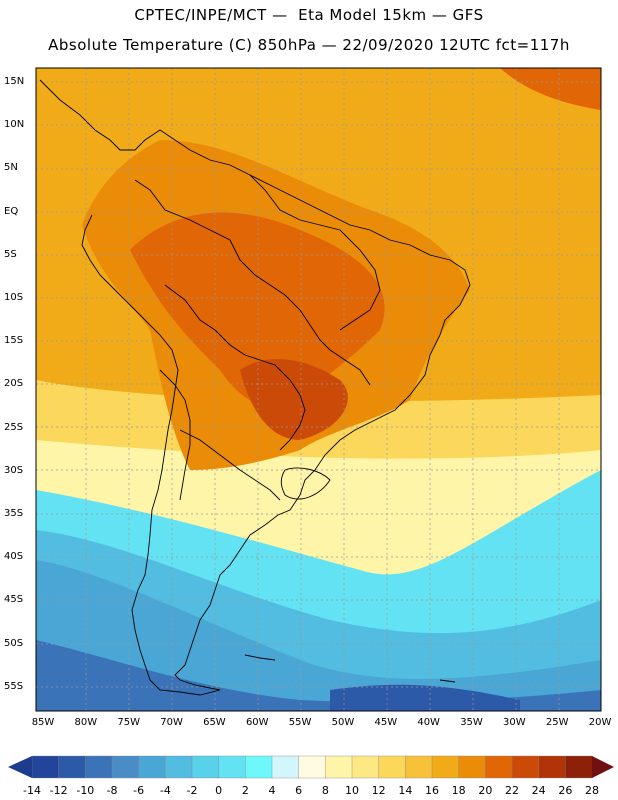 The image size is (618, 800). Describe the element at coordinates (192, 790) in the screenshot. I see `colorbar-label: -2` at that location.